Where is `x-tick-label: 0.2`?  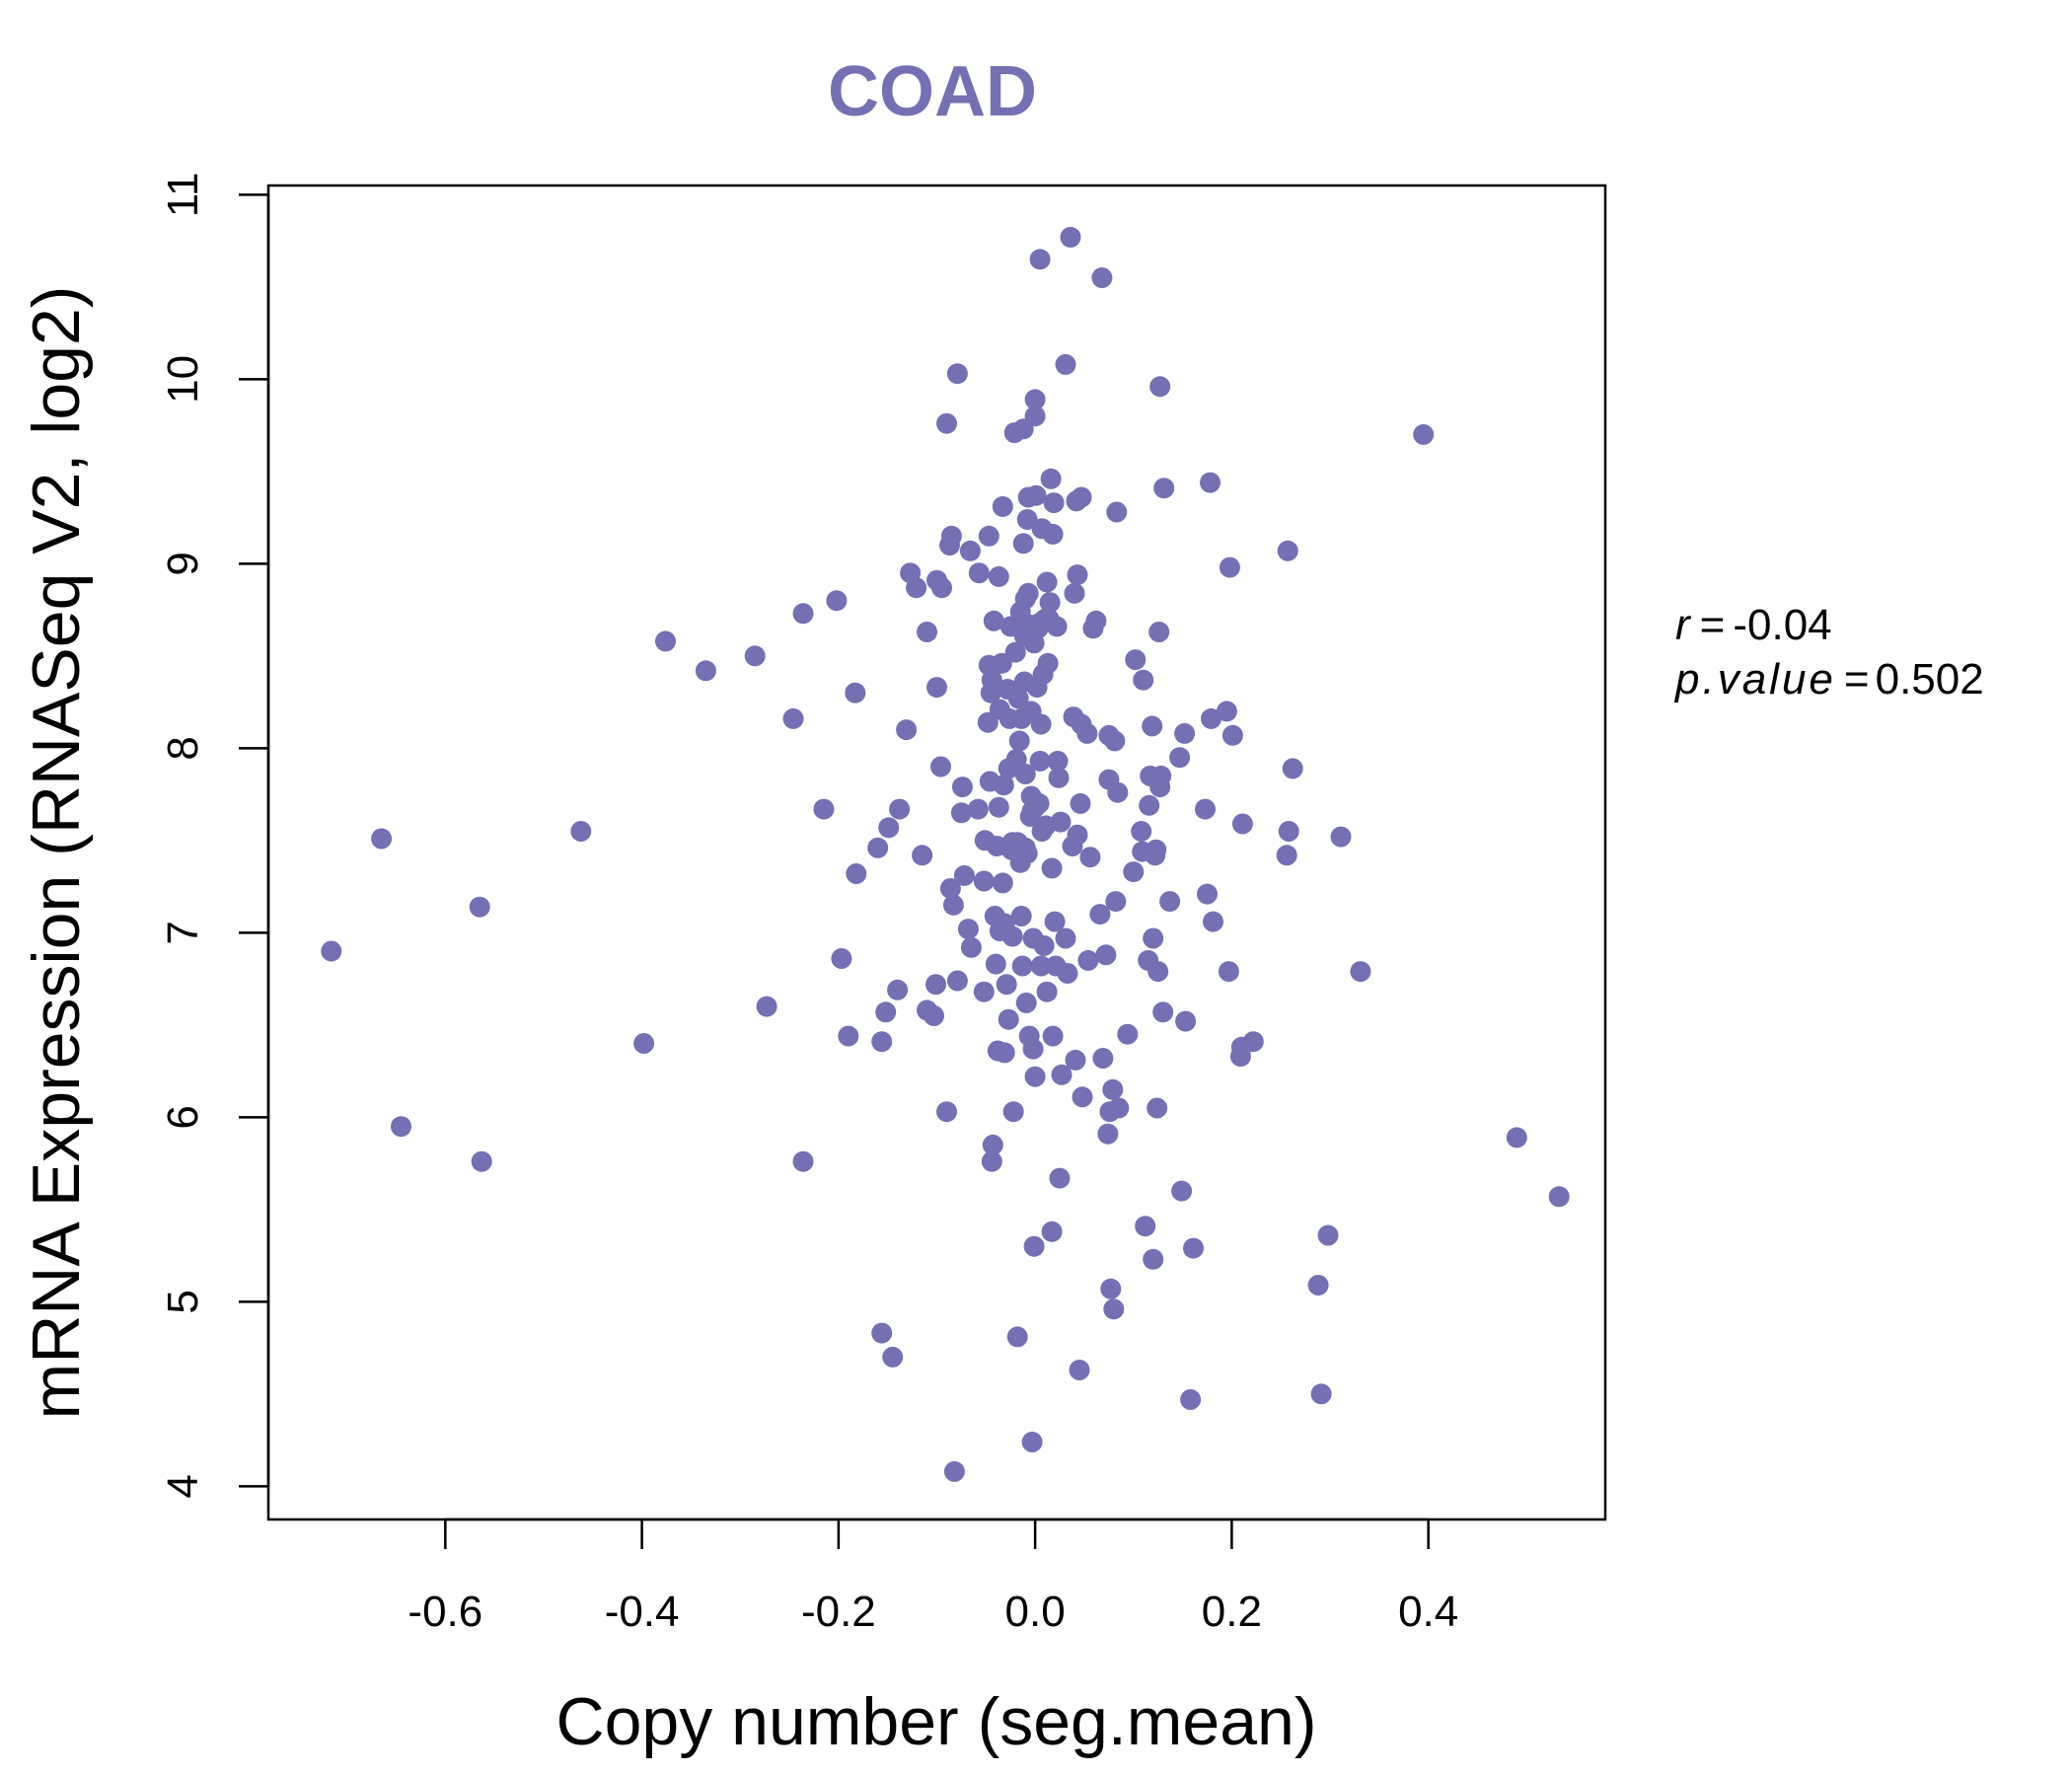 x-tick-label: 0.2 is located at coordinates (1232, 1612).